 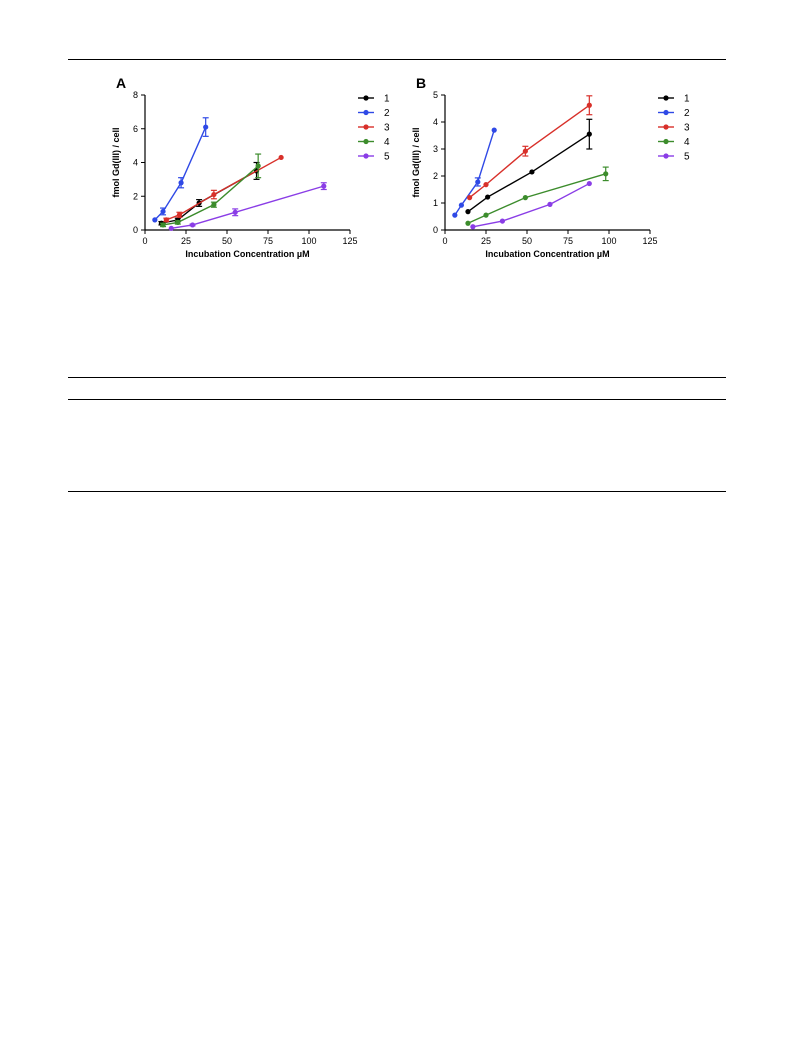 What do you see at coordinates (186, 241) in the screenshot?
I see `chart-a-x-tick-label: 25` at bounding box center [186, 241].